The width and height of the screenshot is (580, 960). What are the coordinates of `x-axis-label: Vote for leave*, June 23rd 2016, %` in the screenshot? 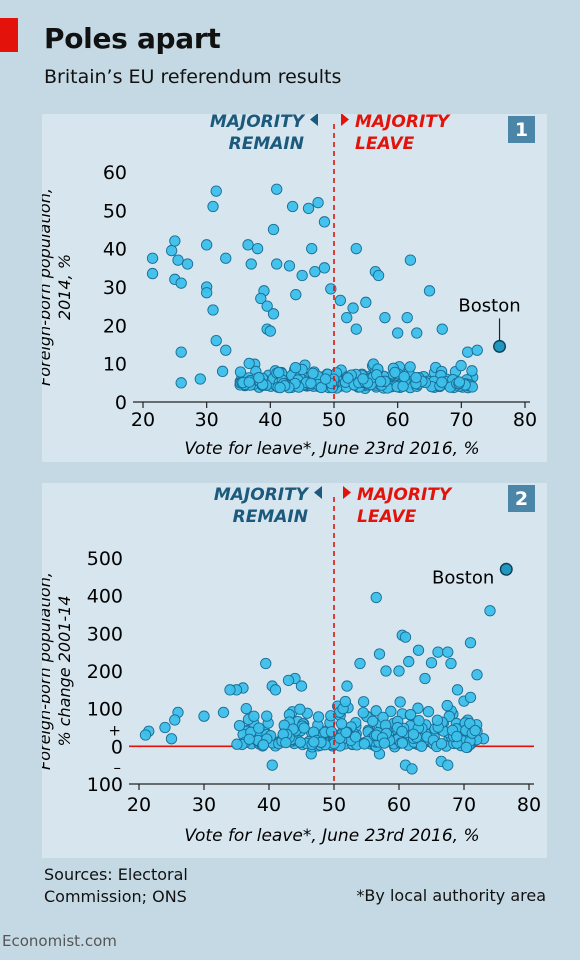 It's located at (331, 449).